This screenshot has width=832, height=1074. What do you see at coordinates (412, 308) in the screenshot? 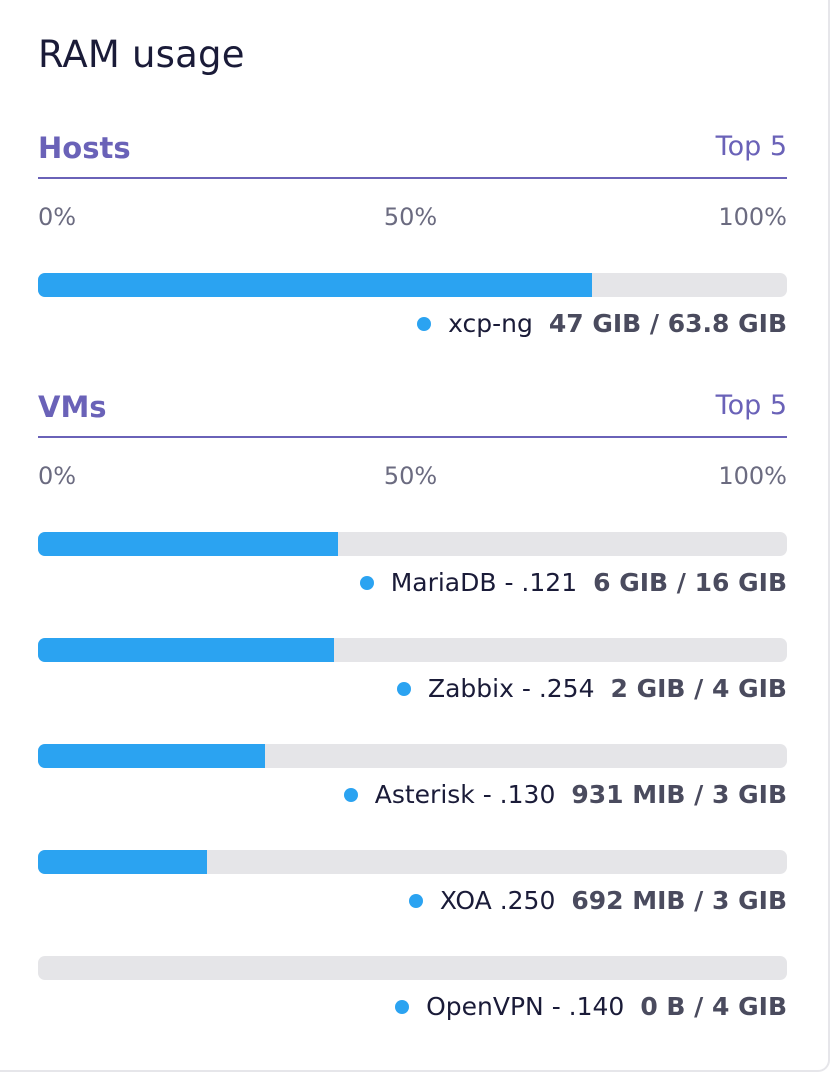
I see `host-row: xcp-ng 47 GIB / 63.8 GIB` at bounding box center [412, 308].